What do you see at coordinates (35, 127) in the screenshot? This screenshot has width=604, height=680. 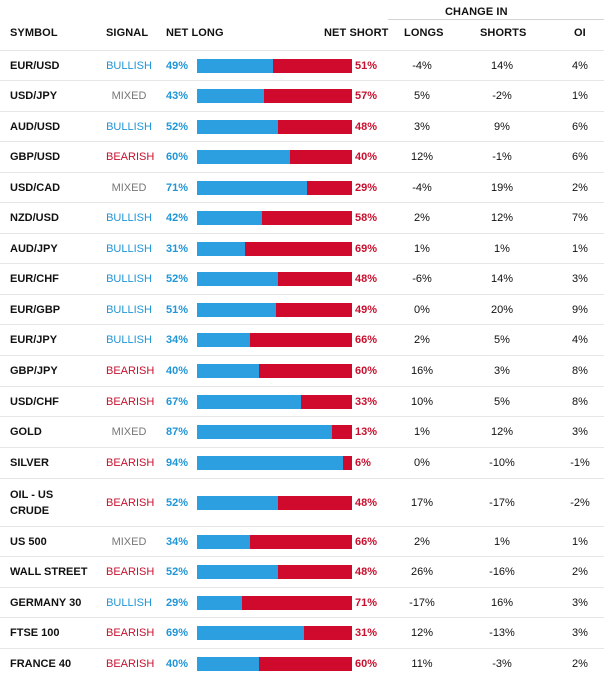 I see `symbol-cell: AUD/USD` at bounding box center [35, 127].